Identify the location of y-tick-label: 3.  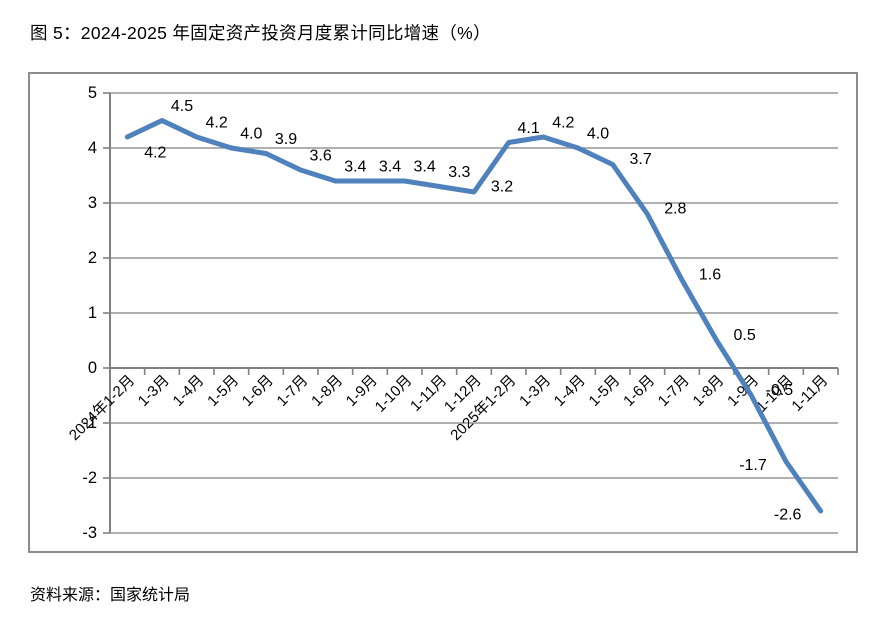
(92, 203).